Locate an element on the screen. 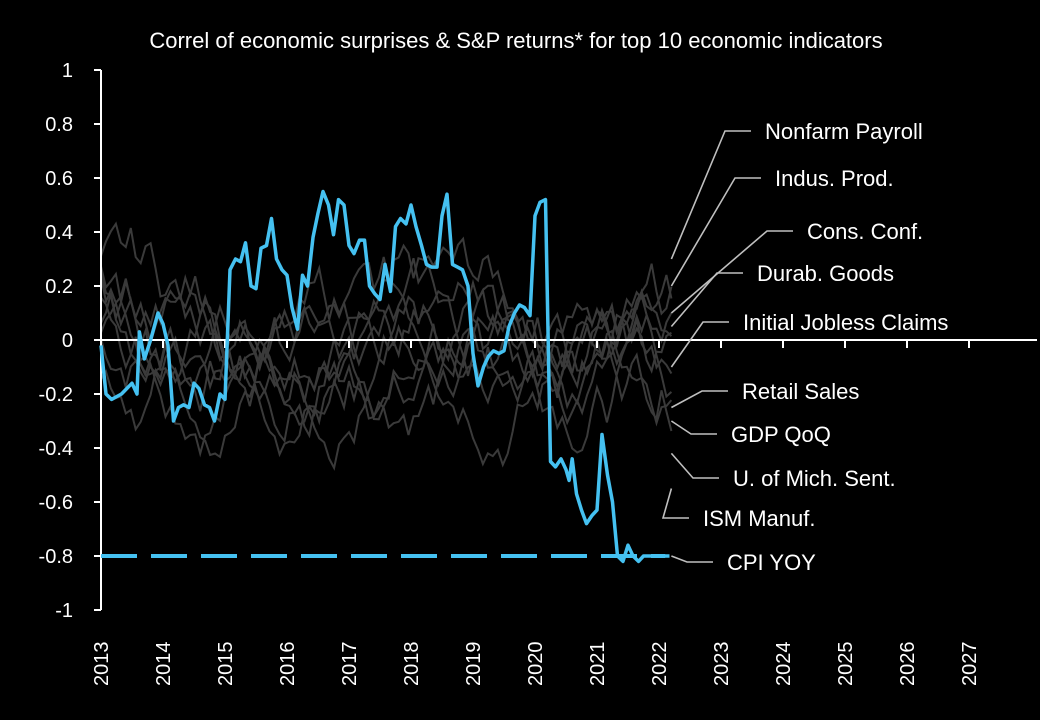  x-tick-label: 2017 is located at coordinates (350, 664).